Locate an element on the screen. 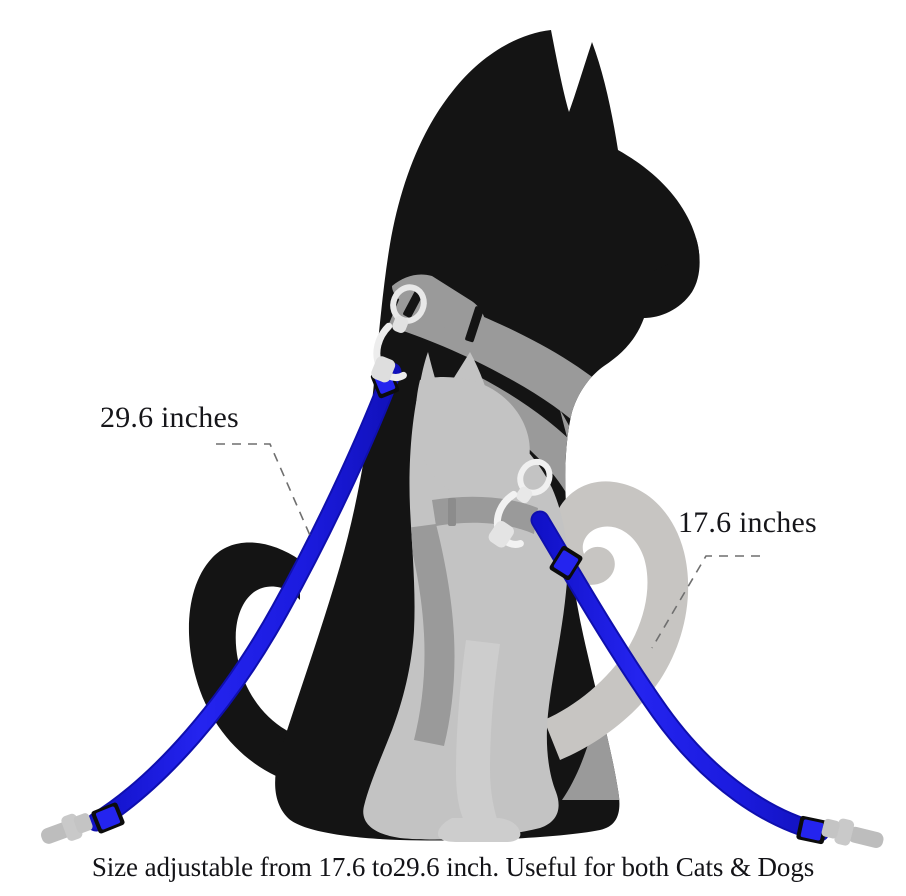 This screenshot has height=896, width=906. leash-right-adjuster is located at coordinates (566, 563).